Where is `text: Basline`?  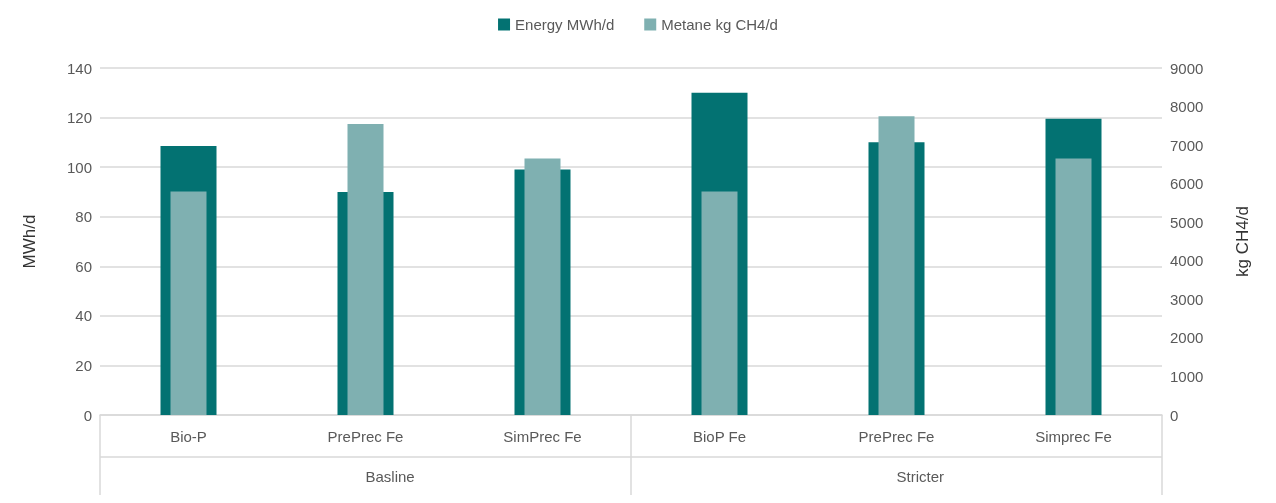 text: Basline is located at coordinates (390, 476).